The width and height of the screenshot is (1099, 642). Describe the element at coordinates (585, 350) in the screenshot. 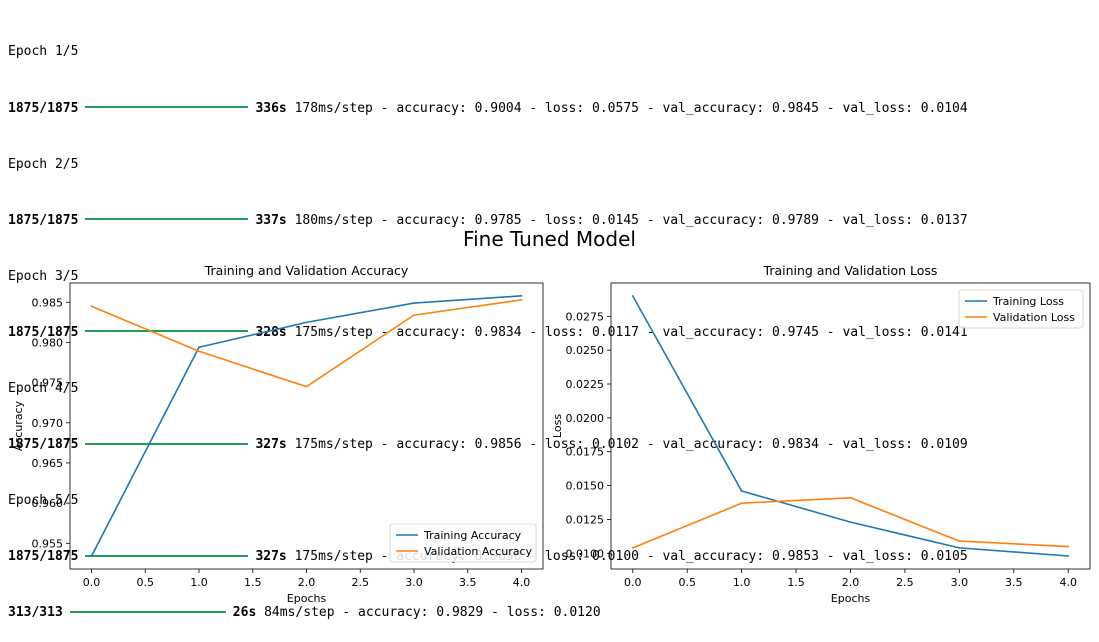

I see `y-tick-label: 0.0250` at that location.